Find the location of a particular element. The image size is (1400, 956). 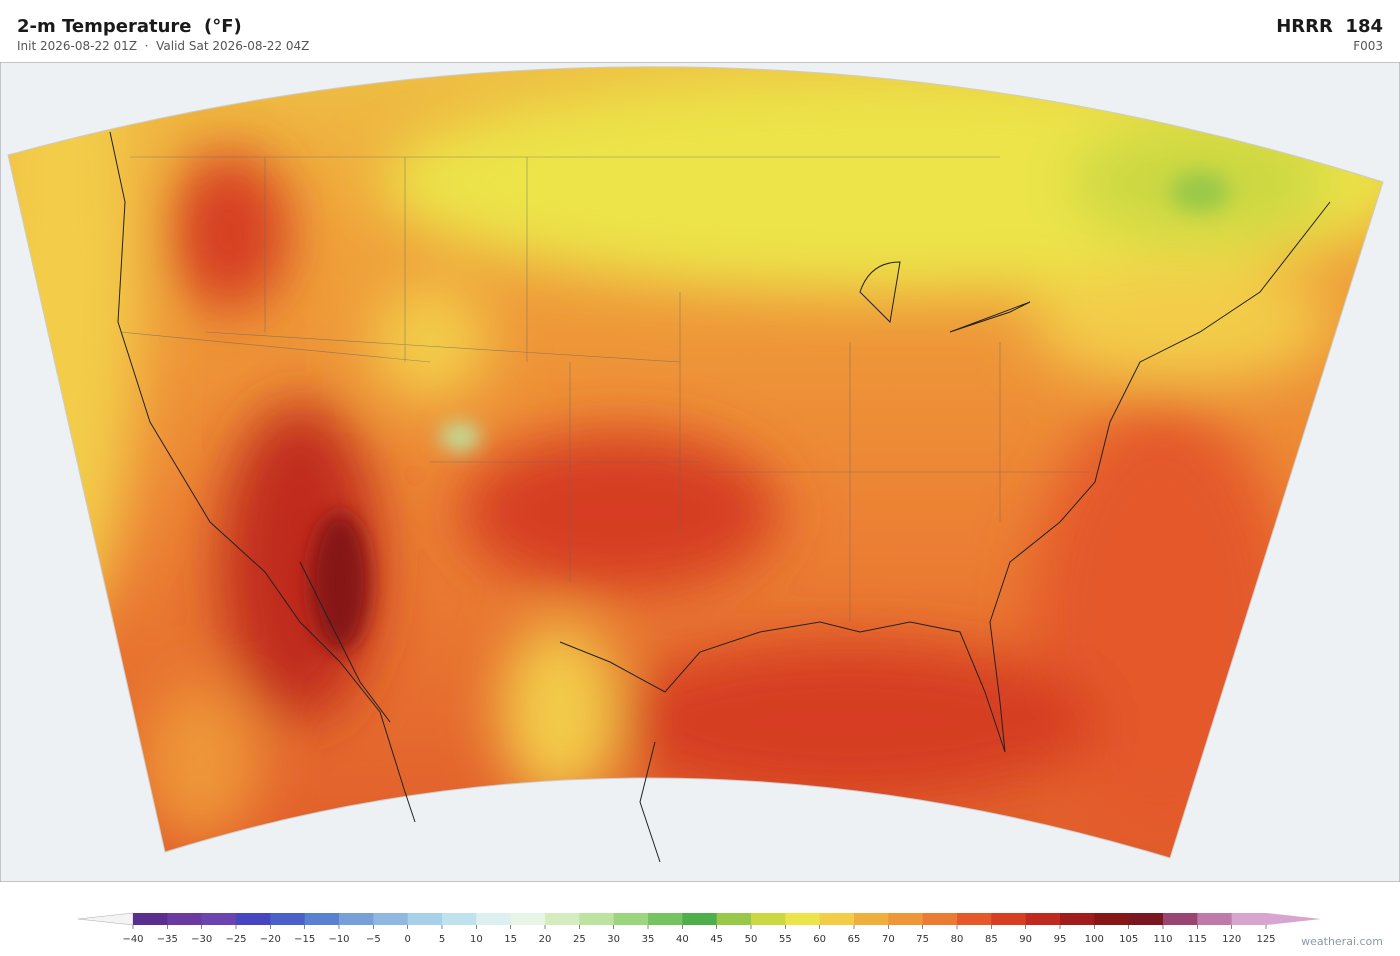

colorbar-tick-label: −20 is located at coordinates (270, 939).